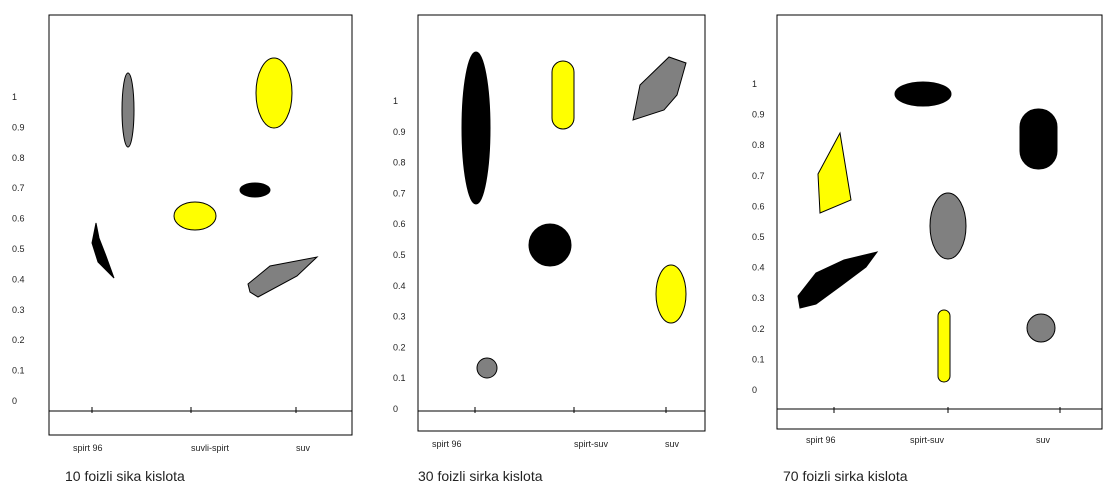 Image resolution: width=1103 pixels, height=484 pixels. What do you see at coordinates (125, 476) in the screenshot?
I see `chart-caption: 10 foizli sika kislota` at bounding box center [125, 476].